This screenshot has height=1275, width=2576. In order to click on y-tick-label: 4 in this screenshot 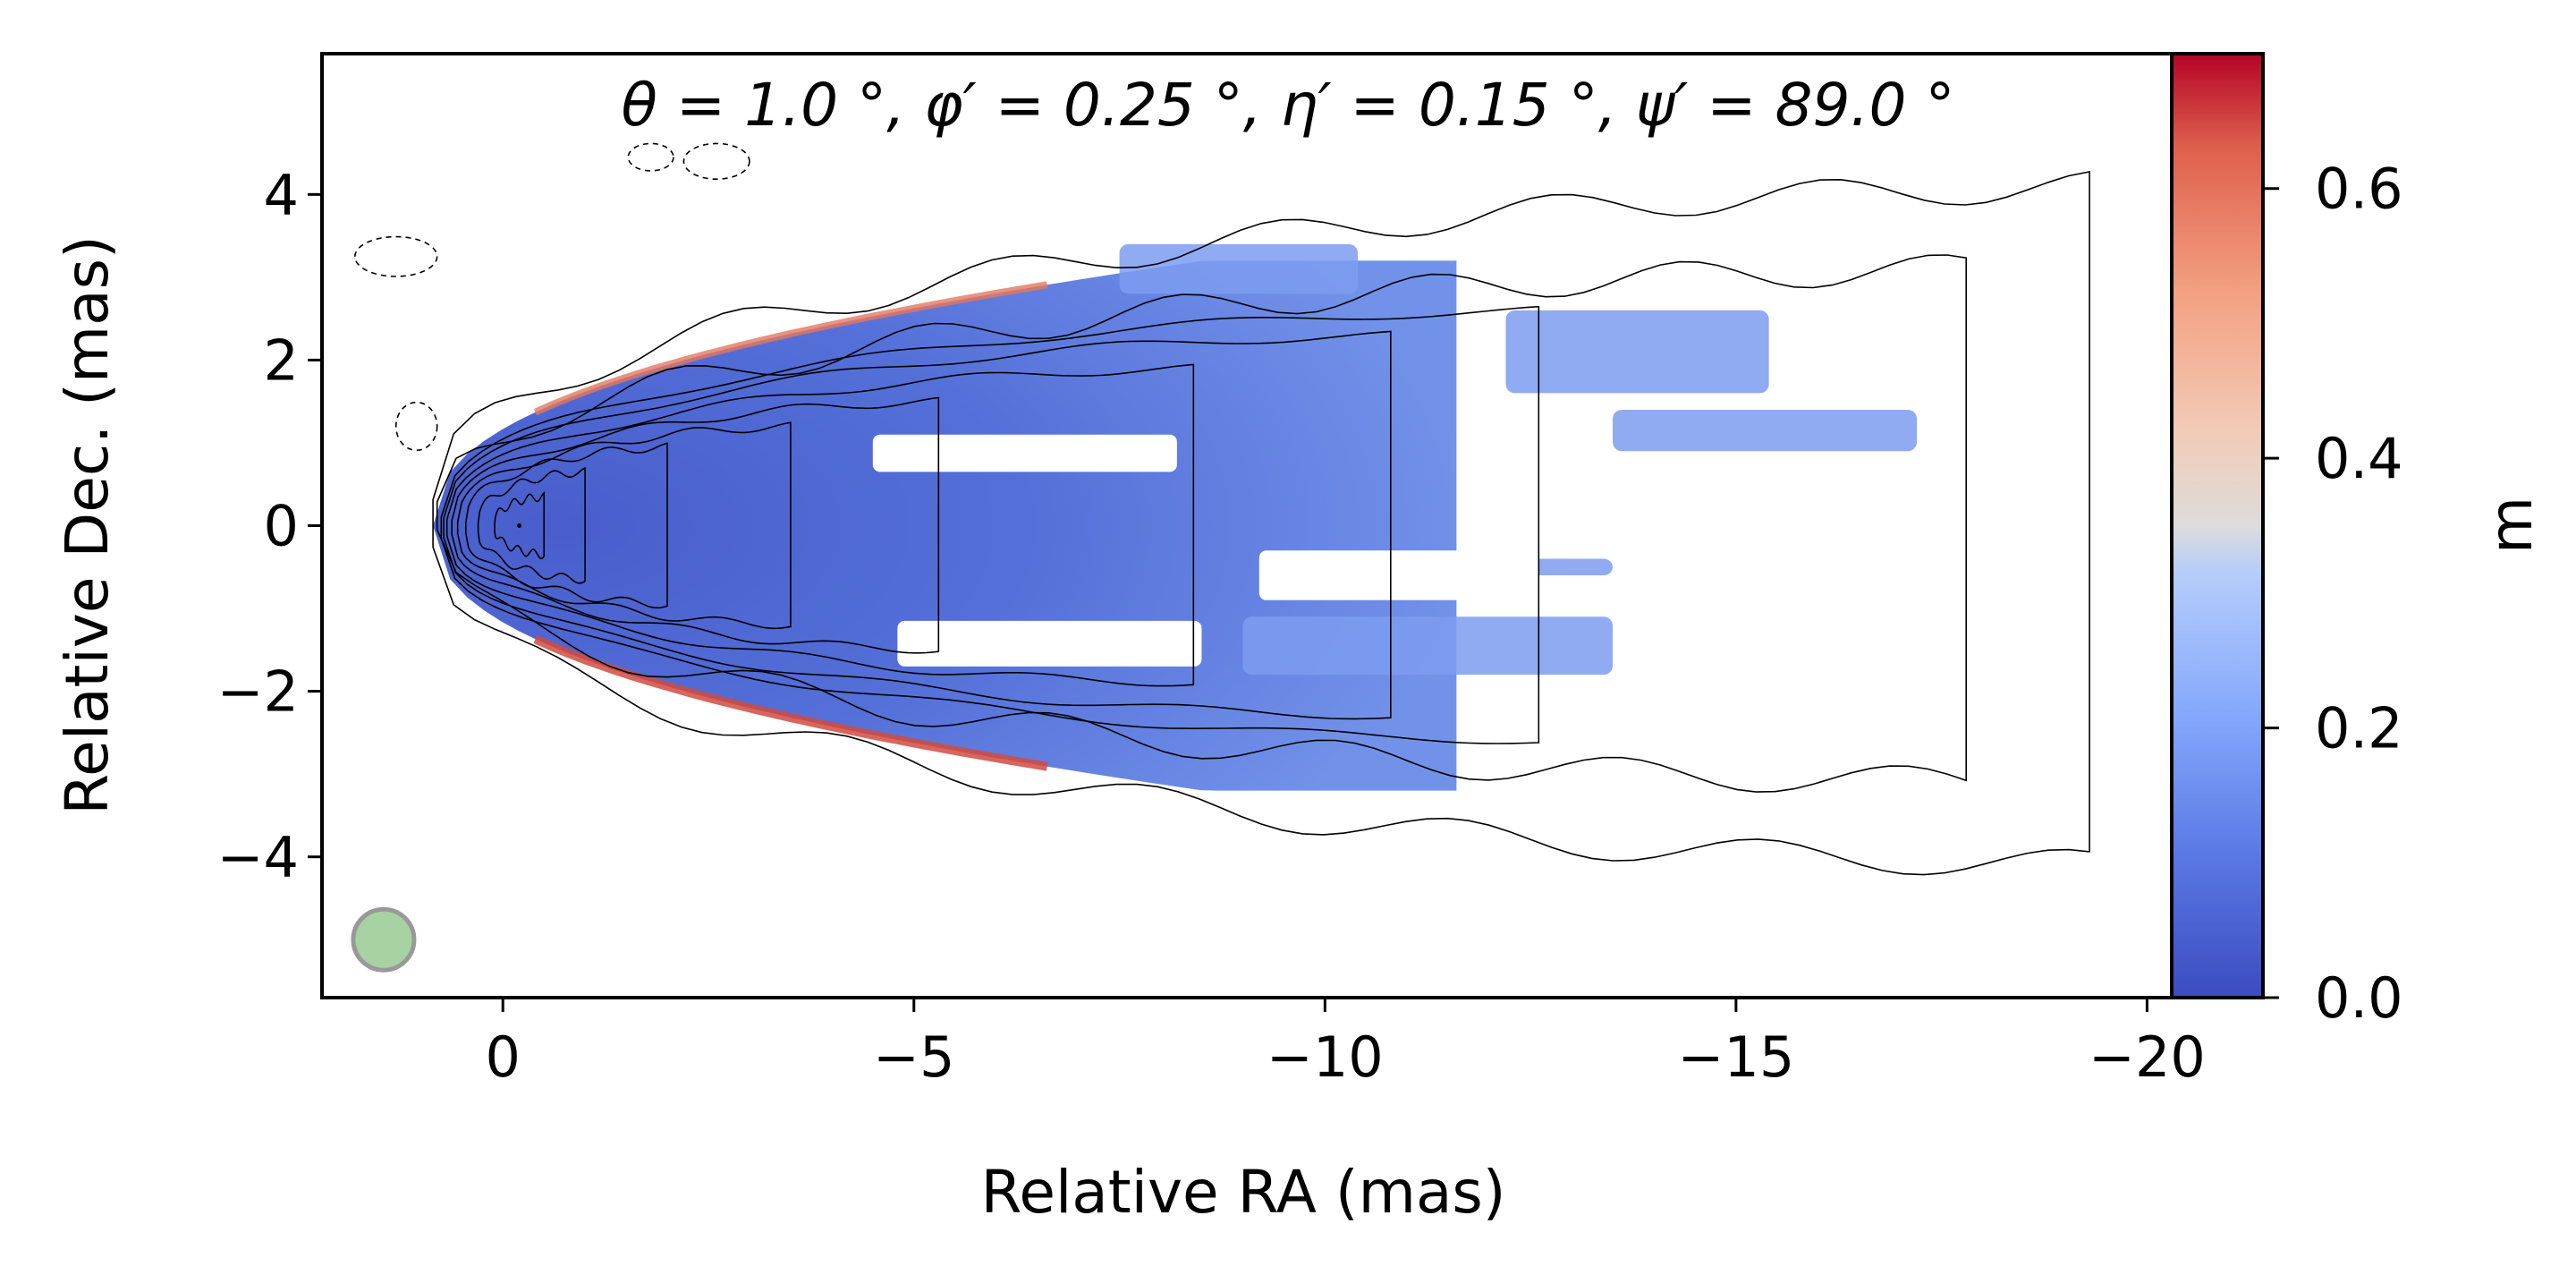, I will do `click(281, 194)`.